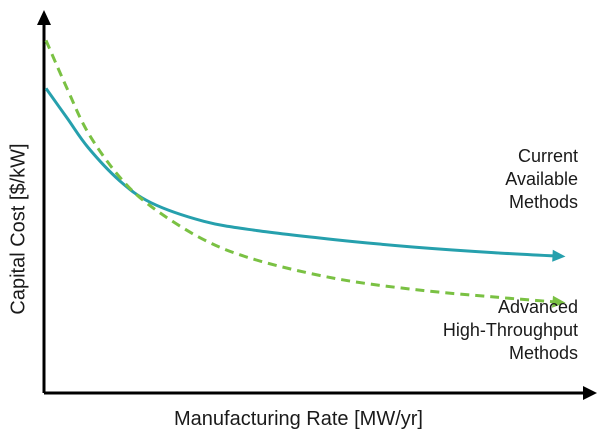  What do you see at coordinates (590, 393) in the screenshot?
I see `x-axis-arrowhead` at bounding box center [590, 393].